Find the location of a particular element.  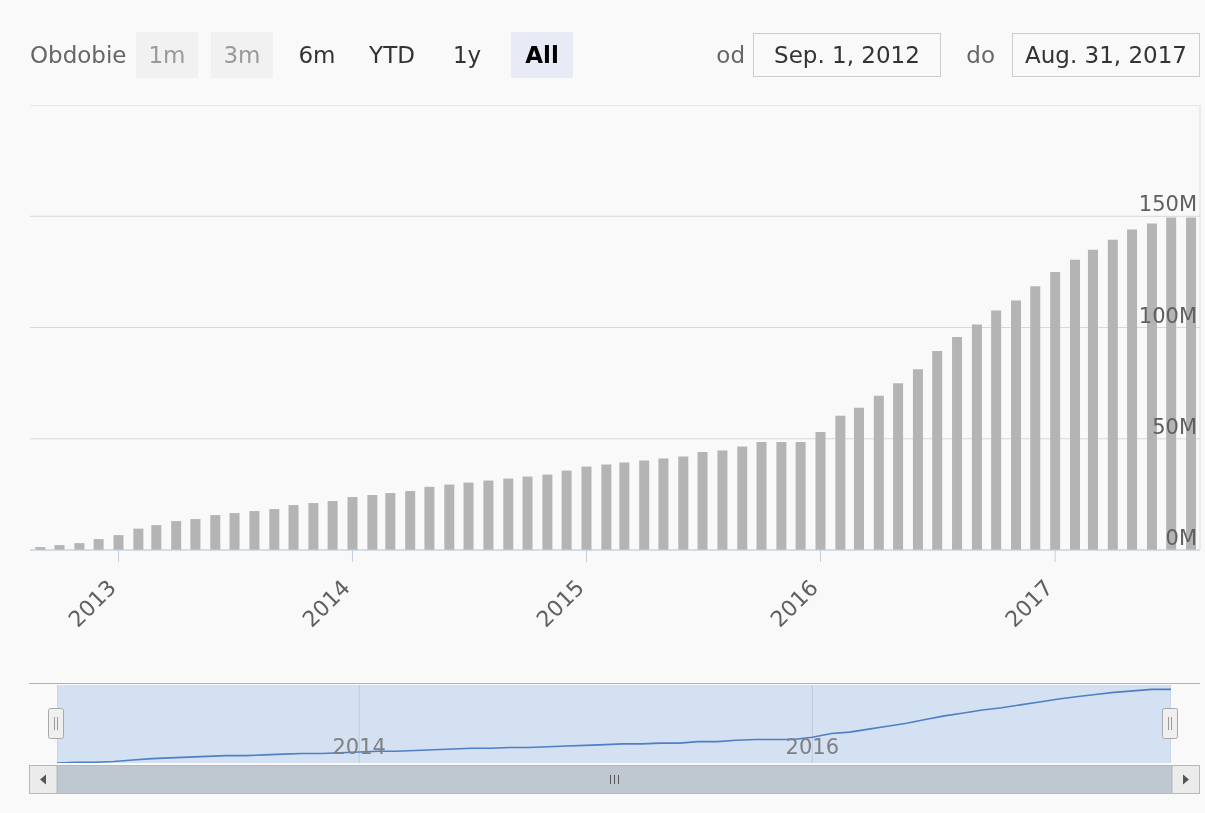

text: YTD is located at coordinates (392, 55).